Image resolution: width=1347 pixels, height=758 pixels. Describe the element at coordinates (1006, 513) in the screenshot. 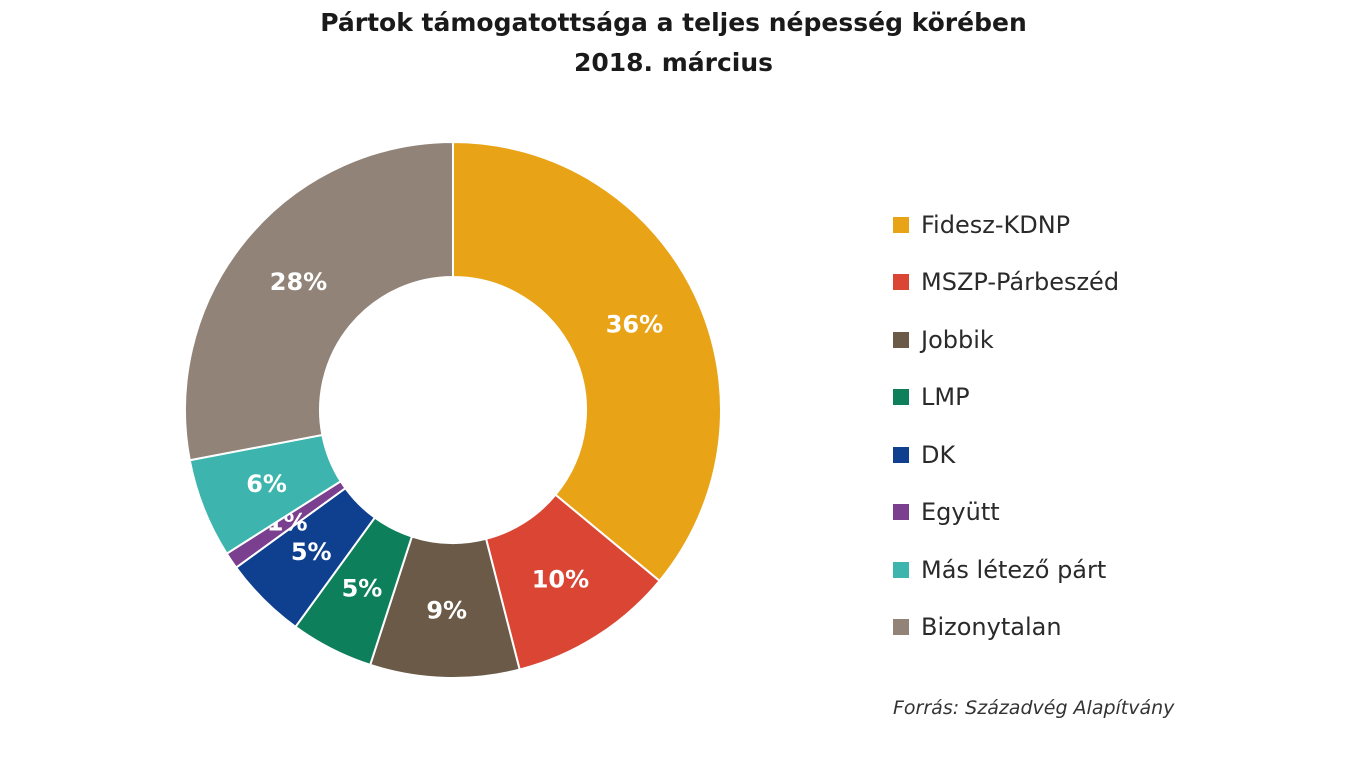

I see `legend-item: Együtt` at that location.